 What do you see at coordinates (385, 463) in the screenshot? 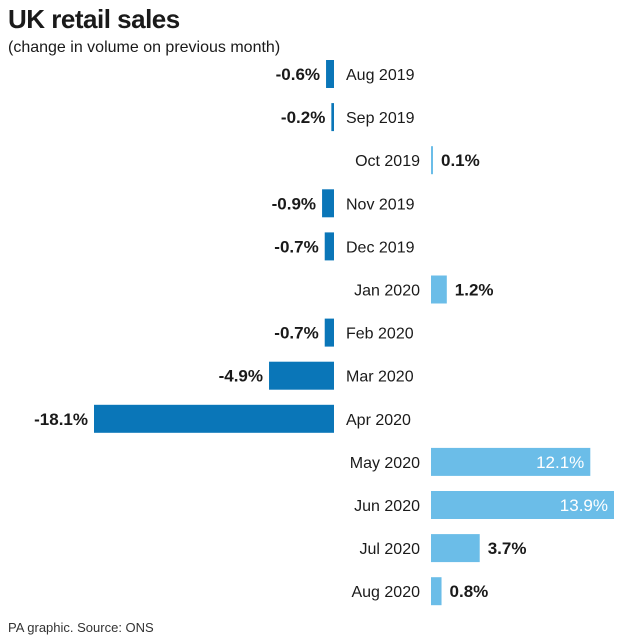
I see `category-label: May 2020` at bounding box center [385, 463].